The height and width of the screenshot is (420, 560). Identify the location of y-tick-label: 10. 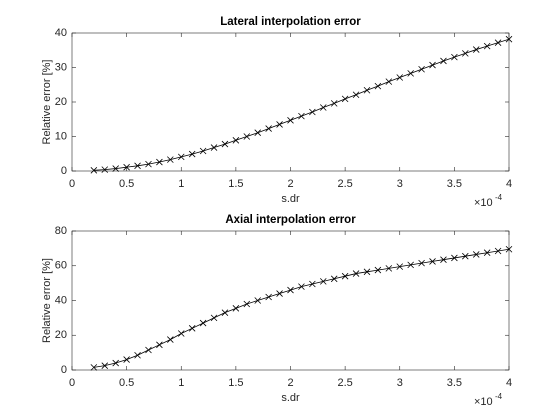
(61, 136).